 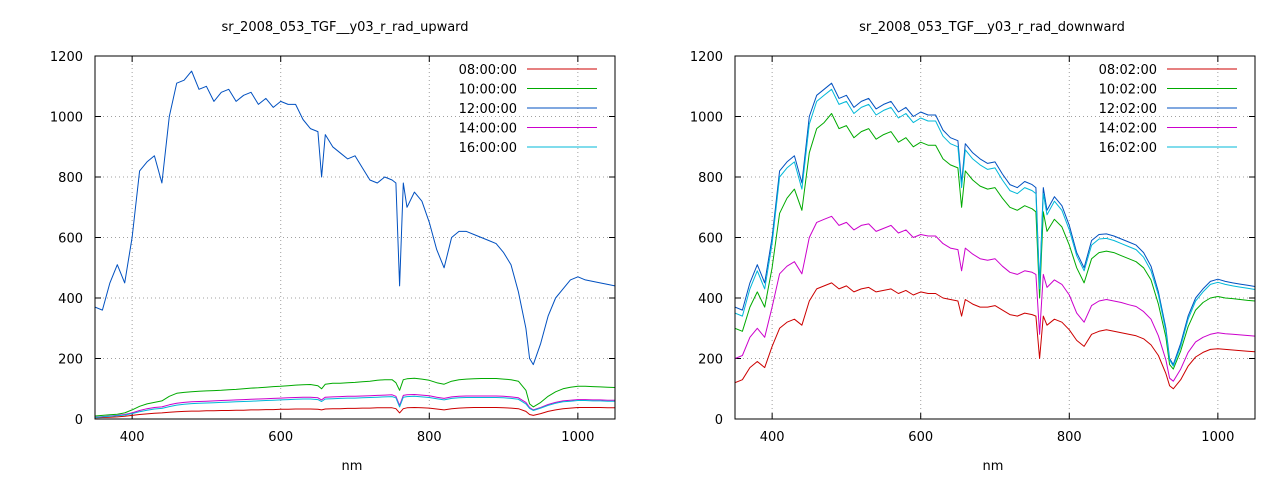 What do you see at coordinates (488, 109) in the screenshot?
I see `legend-label: 12:00:00` at bounding box center [488, 109].